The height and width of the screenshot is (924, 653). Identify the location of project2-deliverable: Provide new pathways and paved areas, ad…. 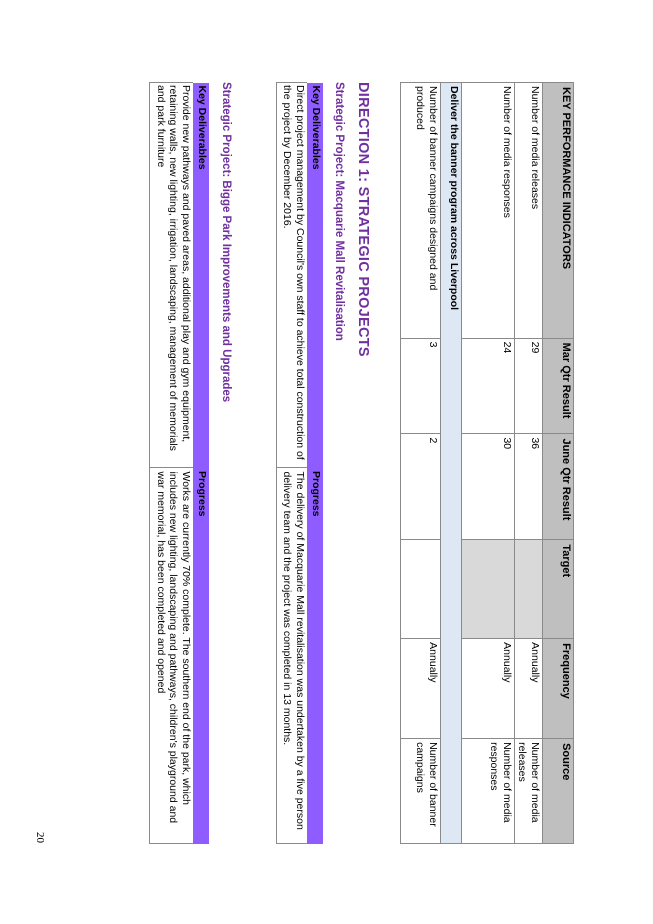
(171, 275).